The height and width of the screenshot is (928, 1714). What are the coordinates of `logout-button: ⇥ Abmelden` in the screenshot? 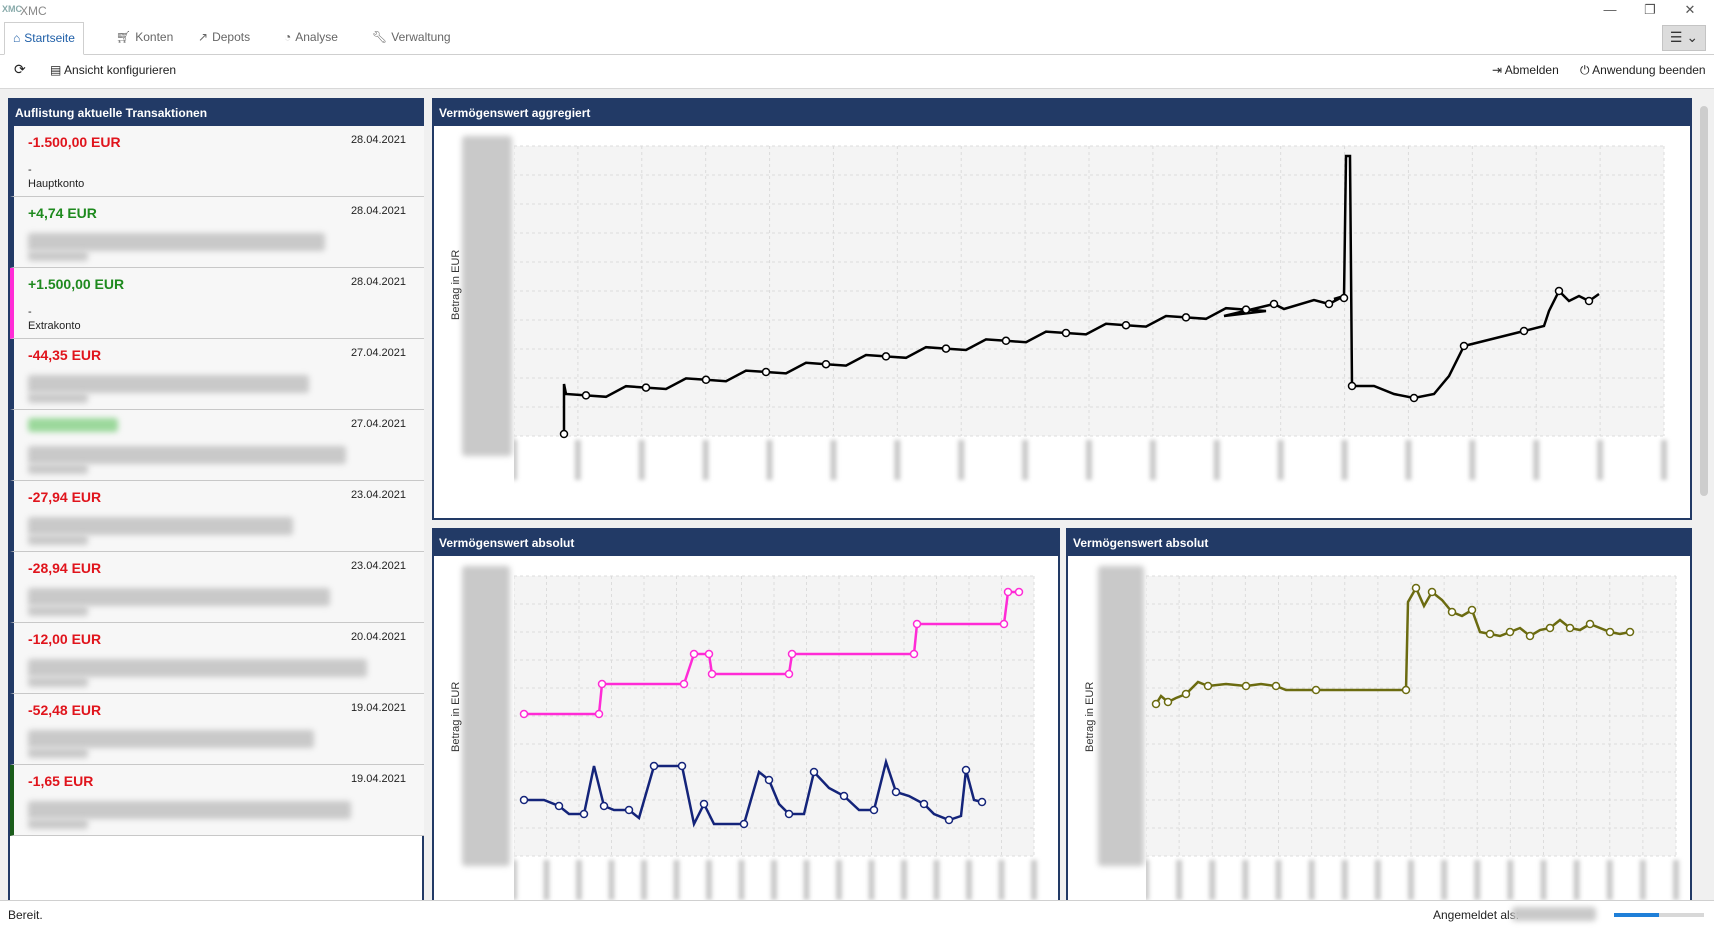 It's located at (1525, 70).